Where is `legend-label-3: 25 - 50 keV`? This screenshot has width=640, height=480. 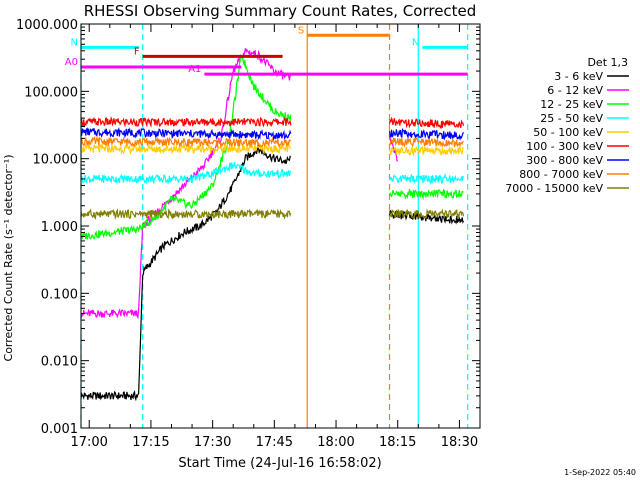
legend-label-3: 25 - 50 keV is located at coordinates (571, 118).